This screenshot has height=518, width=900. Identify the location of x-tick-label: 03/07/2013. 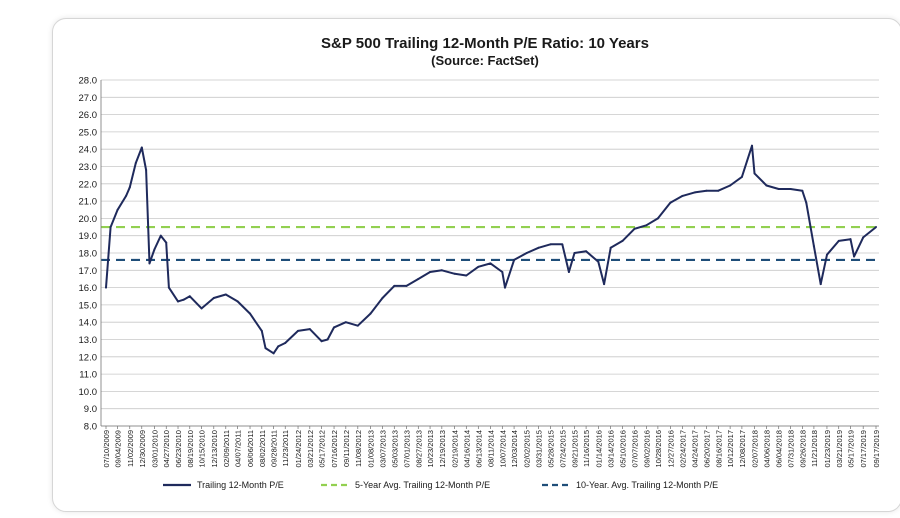
(382, 449).